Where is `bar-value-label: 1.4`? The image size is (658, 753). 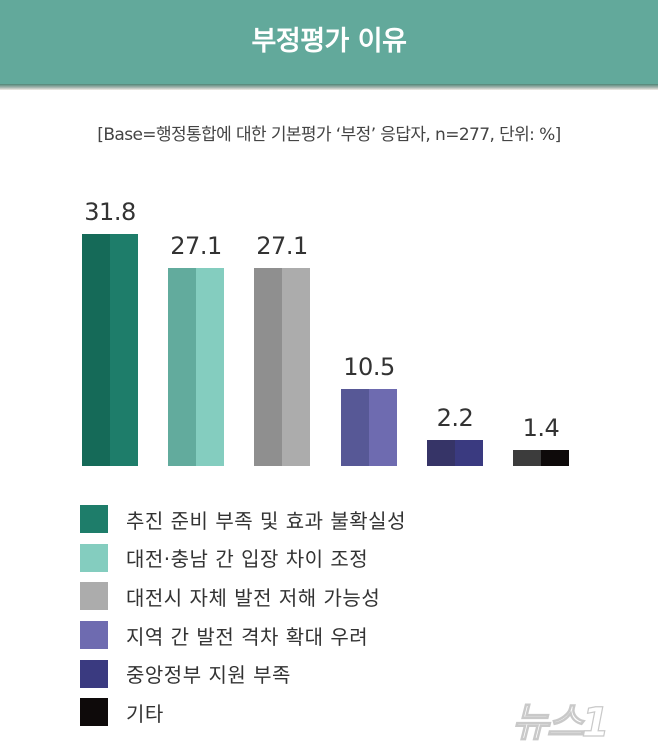
bar-value-label: 1.4 is located at coordinates (541, 428).